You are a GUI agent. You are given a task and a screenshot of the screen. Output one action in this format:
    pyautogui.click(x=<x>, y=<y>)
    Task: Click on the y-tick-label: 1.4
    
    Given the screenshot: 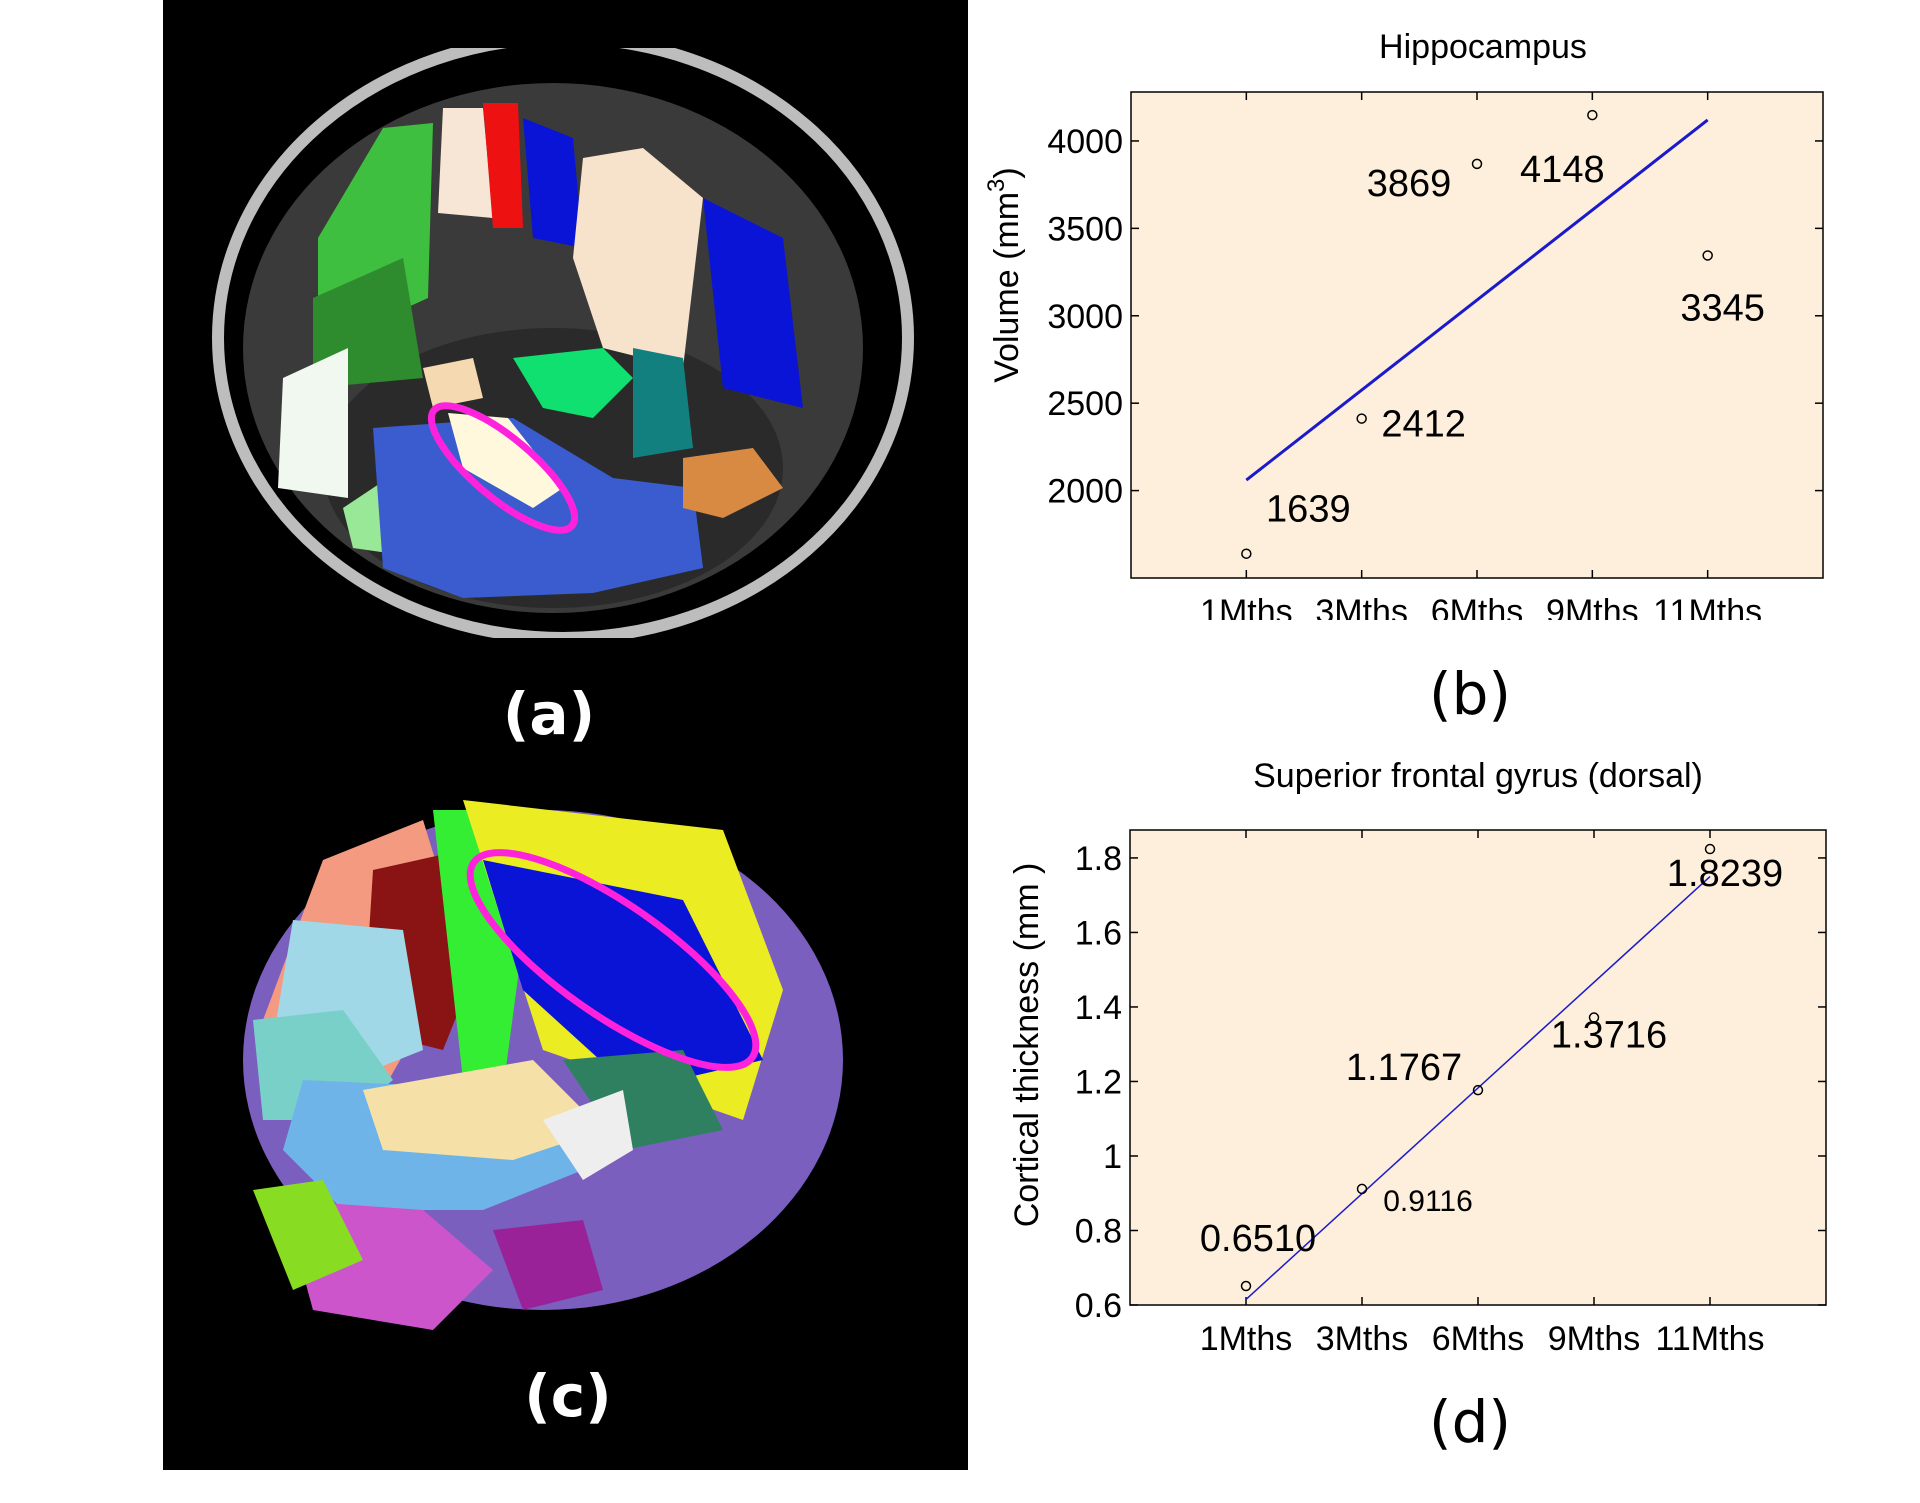 What is the action you would take?
    pyautogui.click(x=1098, y=1008)
    